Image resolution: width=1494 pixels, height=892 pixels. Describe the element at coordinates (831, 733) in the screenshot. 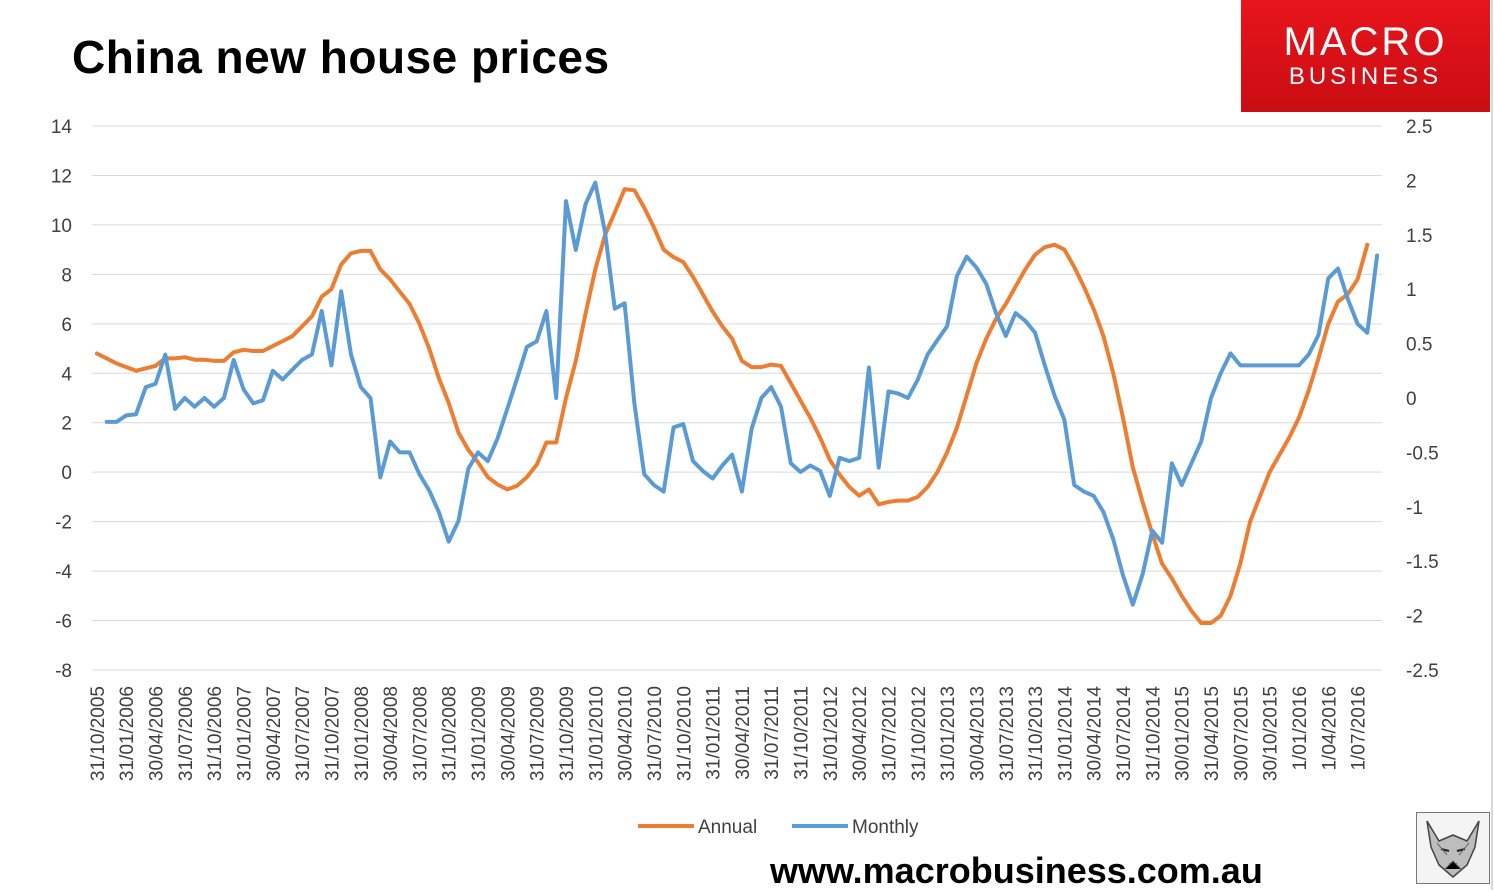

I see `x-tick-label: 31/01/2012` at that location.